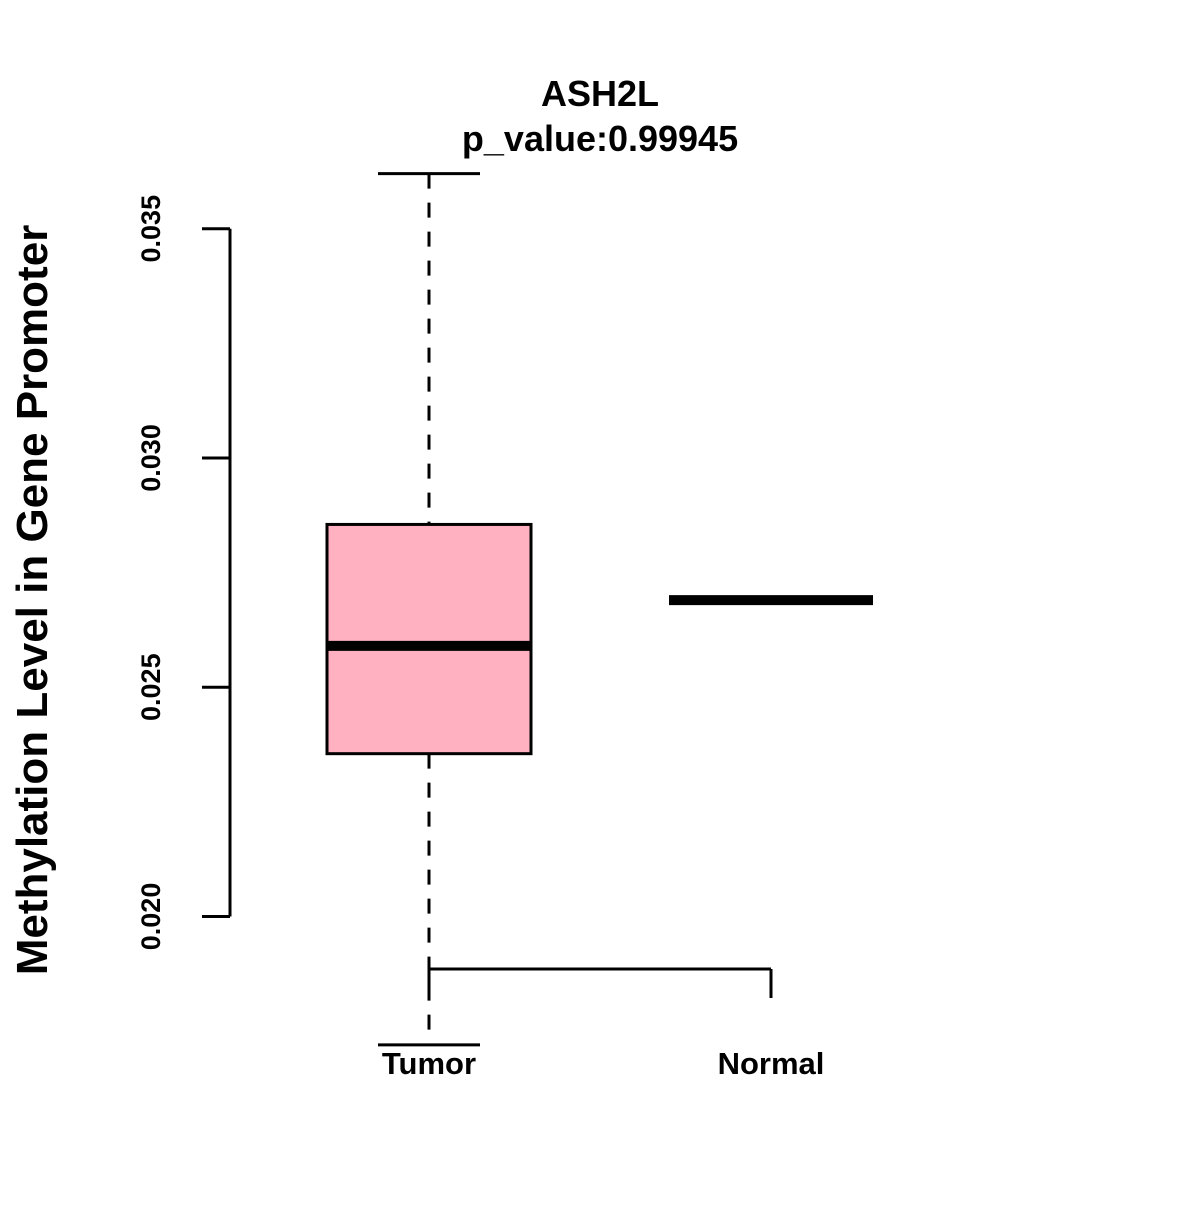 The height and width of the screenshot is (1205, 1200). What do you see at coordinates (429, 1063) in the screenshot?
I see `x-category-label: Tumor` at bounding box center [429, 1063].